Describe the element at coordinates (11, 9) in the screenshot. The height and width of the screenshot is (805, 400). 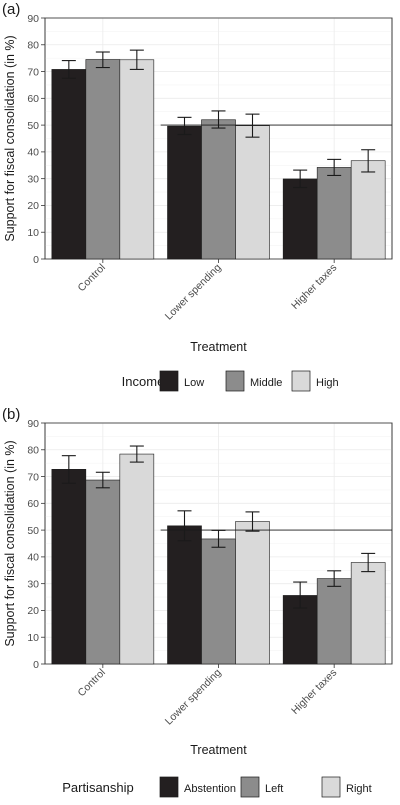
I see `panel-label: (a)` at that location.